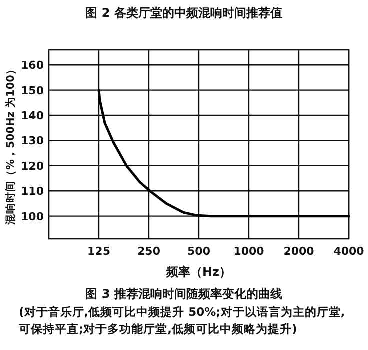  I want to click on title: 图 3 推荐混响时间随频率变化的曲线, so click(184, 294).